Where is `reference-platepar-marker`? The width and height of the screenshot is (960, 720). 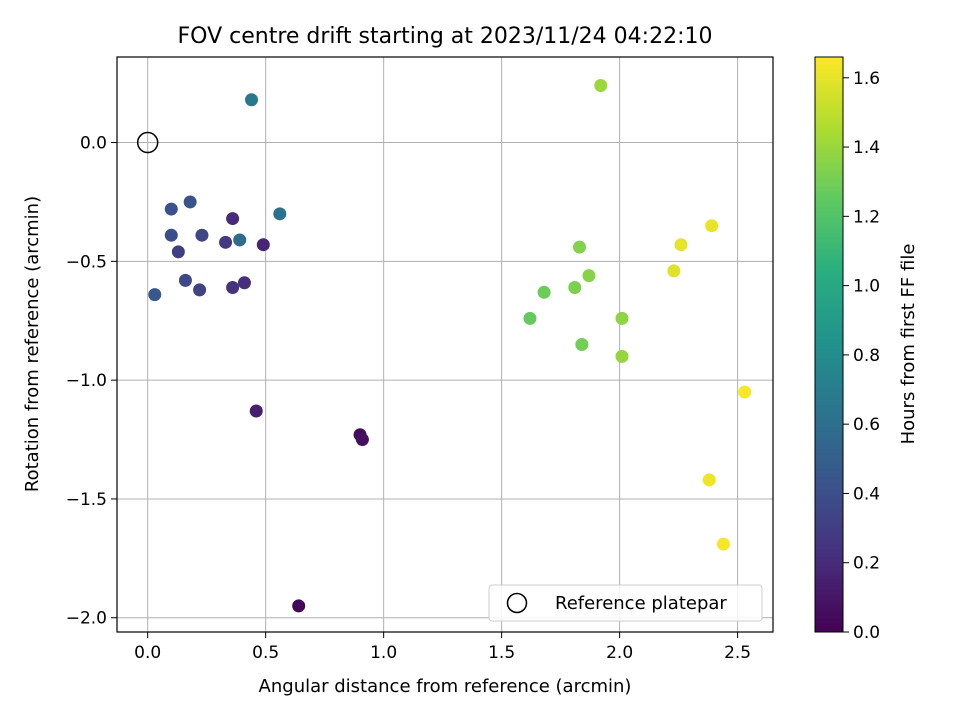 reference-platepar-marker is located at coordinates (147, 142).